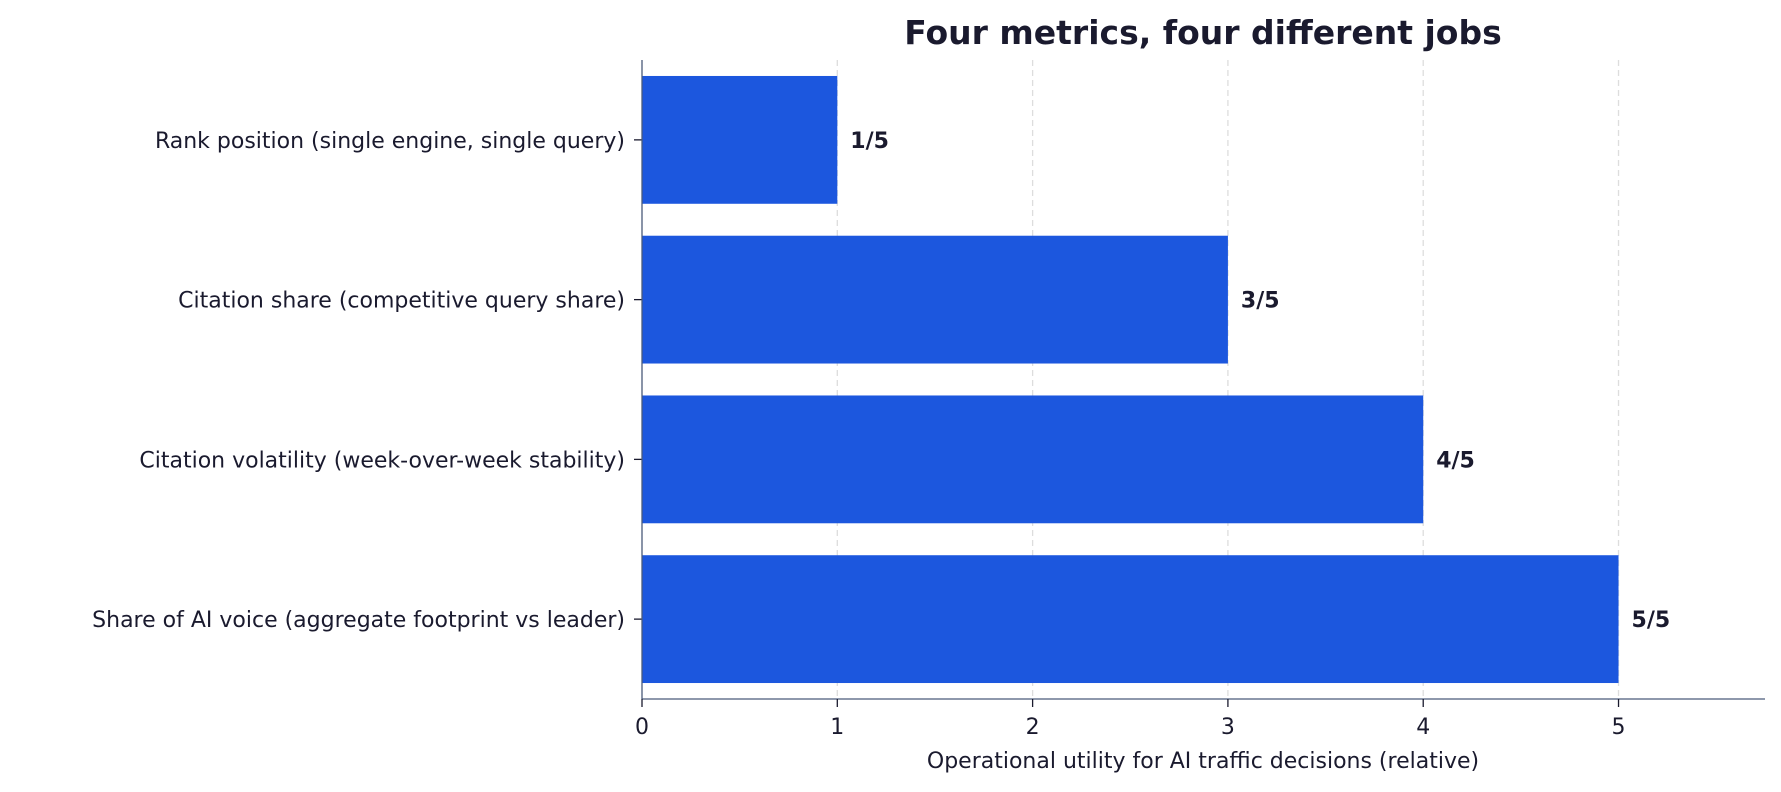  What do you see at coordinates (401, 301) in the screenshot?
I see `category-label-2: Citation share (competitive query share)` at bounding box center [401, 301].